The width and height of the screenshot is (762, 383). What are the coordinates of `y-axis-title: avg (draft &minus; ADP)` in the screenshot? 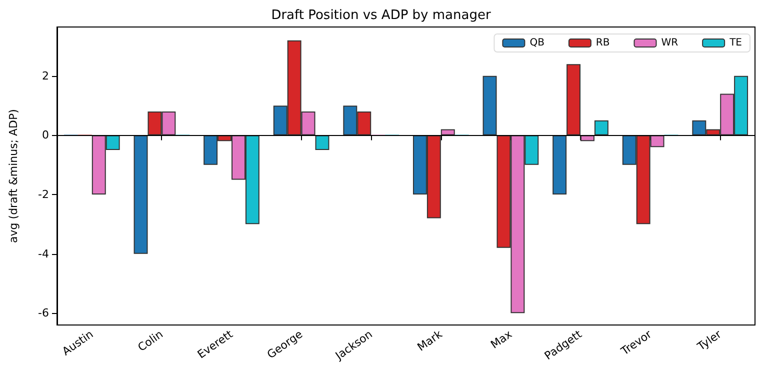 It's located at (13, 176).